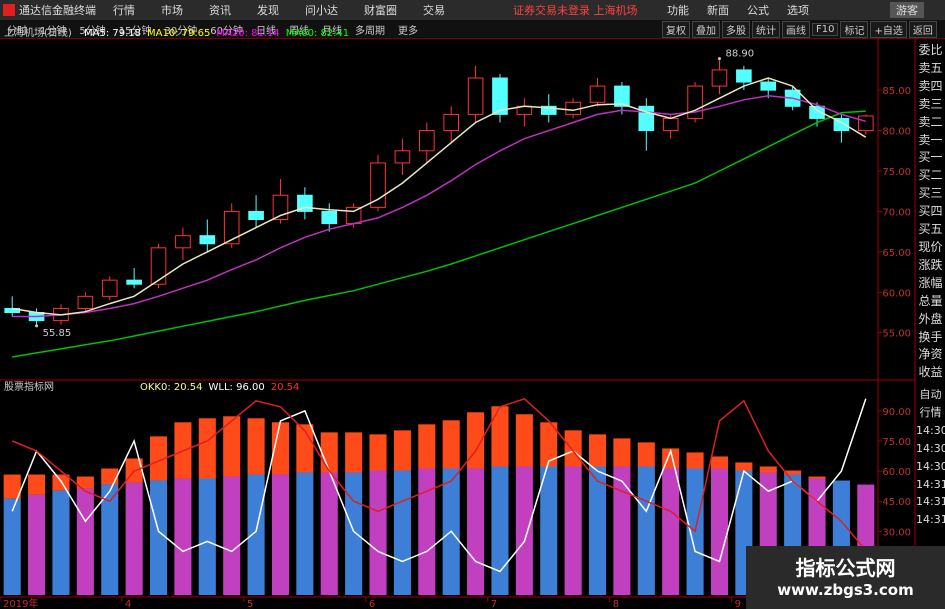 The height and width of the screenshot is (609, 945). Describe the element at coordinates (896, 502) in the screenshot. I see `y-tick-label: 45.00` at that location.